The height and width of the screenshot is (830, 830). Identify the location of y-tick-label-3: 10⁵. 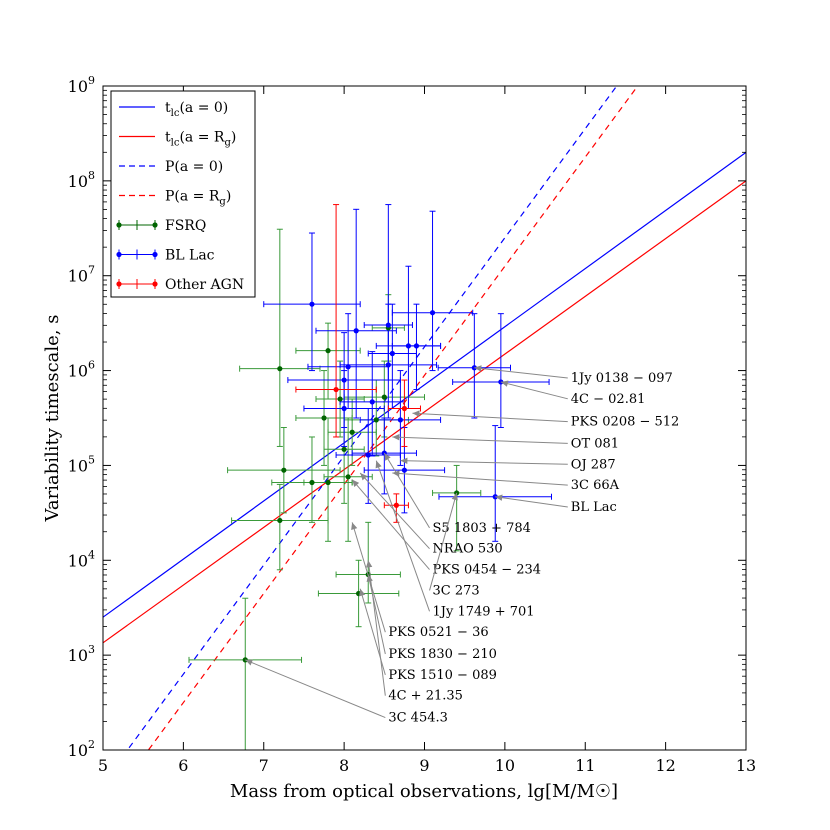
(81, 464).